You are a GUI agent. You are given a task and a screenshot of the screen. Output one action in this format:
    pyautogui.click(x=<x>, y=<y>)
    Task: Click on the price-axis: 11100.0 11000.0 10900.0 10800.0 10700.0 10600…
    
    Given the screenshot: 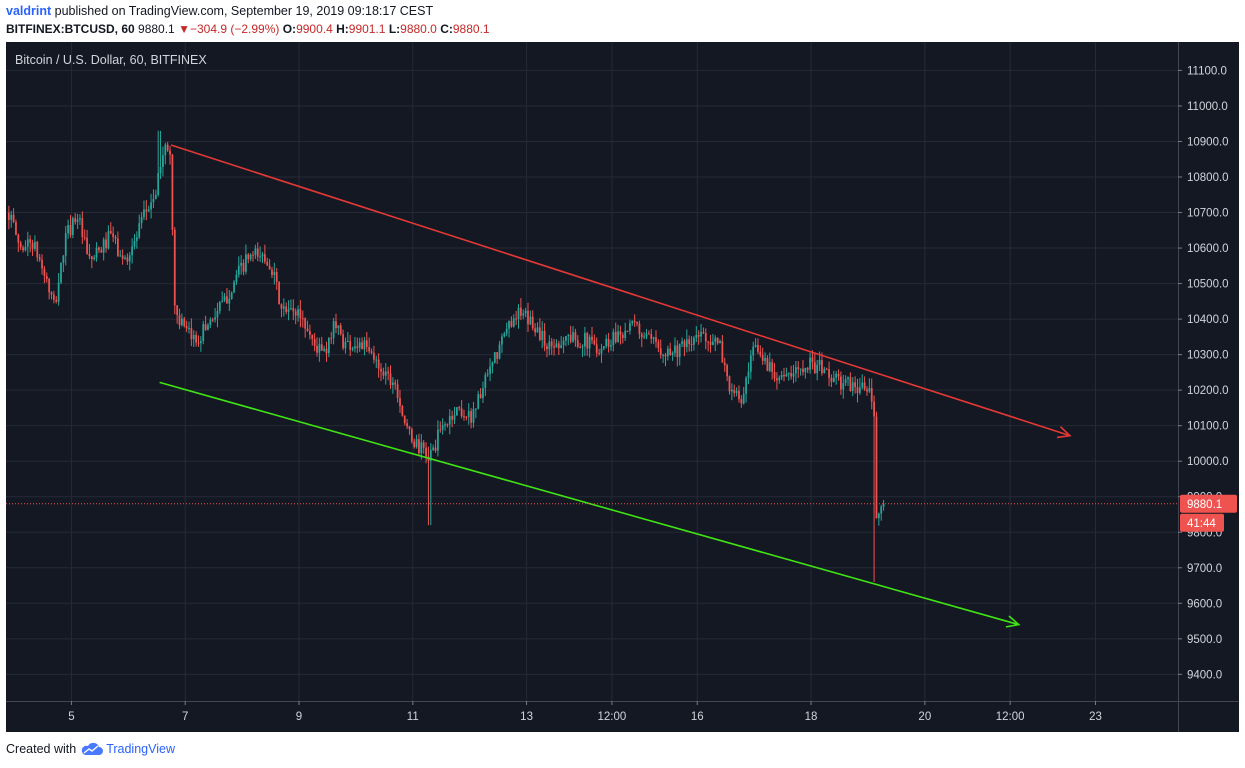 What is the action you would take?
    pyautogui.click(x=1208, y=387)
    